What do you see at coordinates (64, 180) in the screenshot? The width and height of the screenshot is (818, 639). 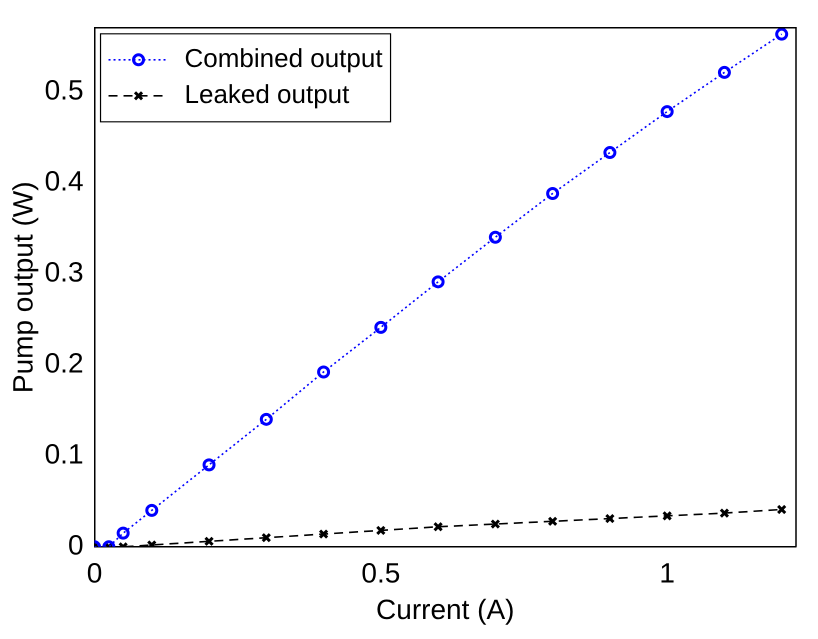 I see `y-tick-label: 0.4` at bounding box center [64, 180].